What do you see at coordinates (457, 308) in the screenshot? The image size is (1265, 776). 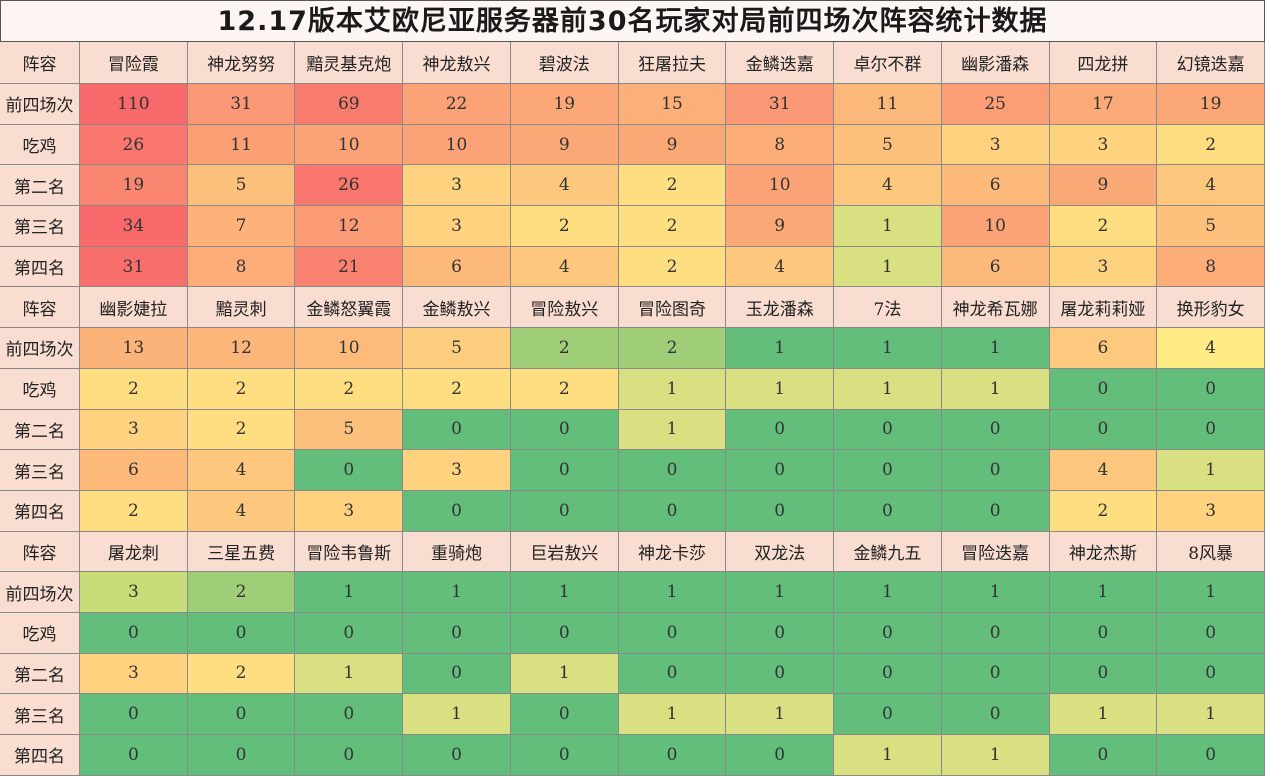 I see `comp-name-header: 金鳞敖兴` at bounding box center [457, 308].